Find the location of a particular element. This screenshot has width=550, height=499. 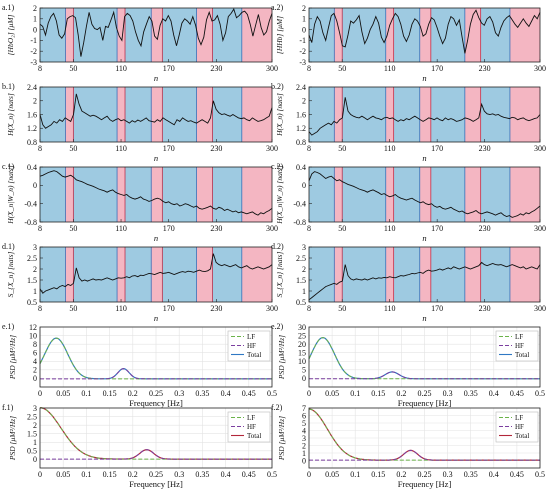

y-tick-label: 5 is located at coordinates (304, 370).